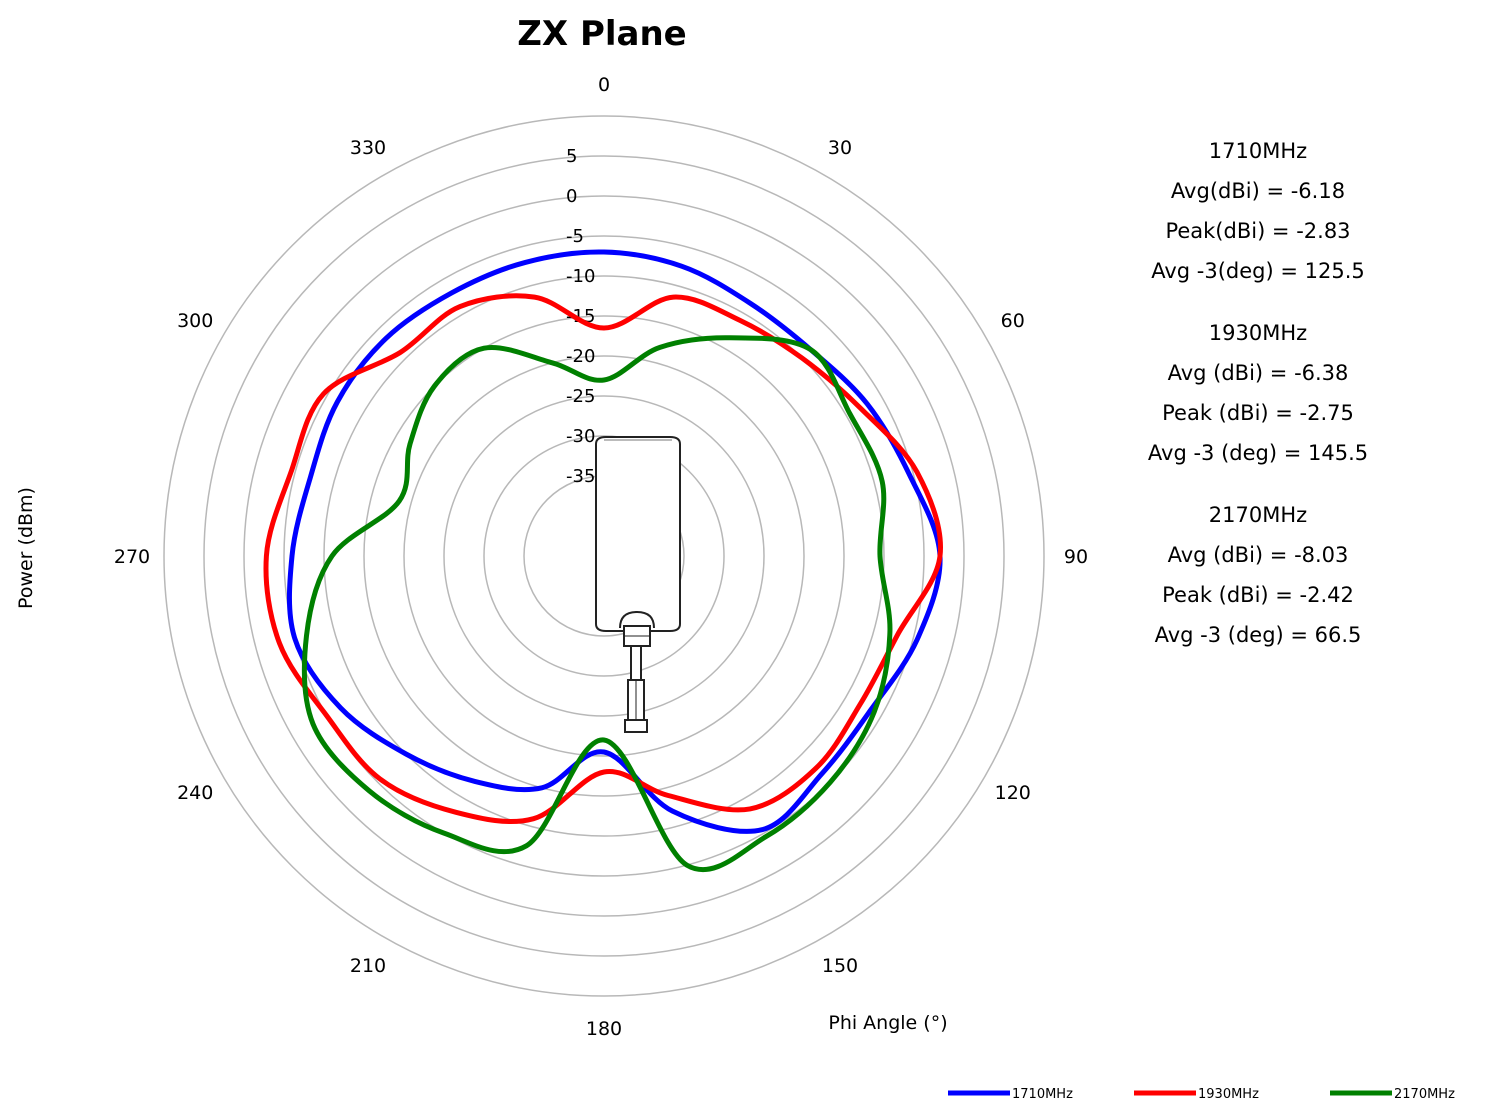  I want to click on stats-line: Peak (dBi) = -2.75, so click(1258, 413).